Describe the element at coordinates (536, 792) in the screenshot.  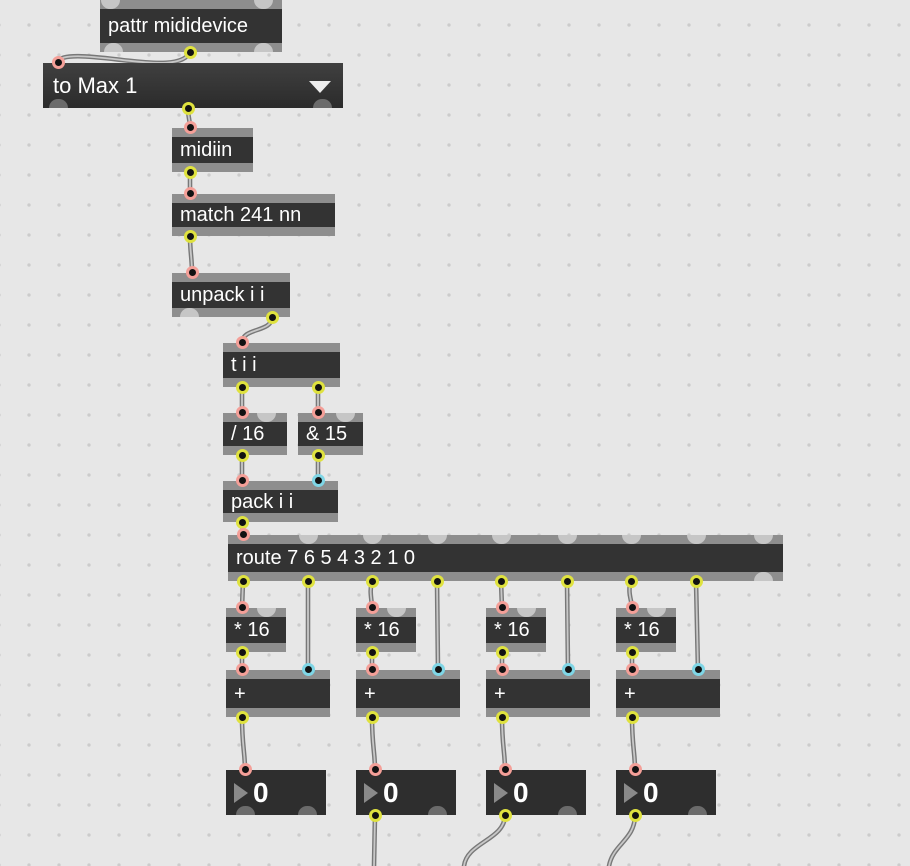
I see `number-box-3: 0` at that location.